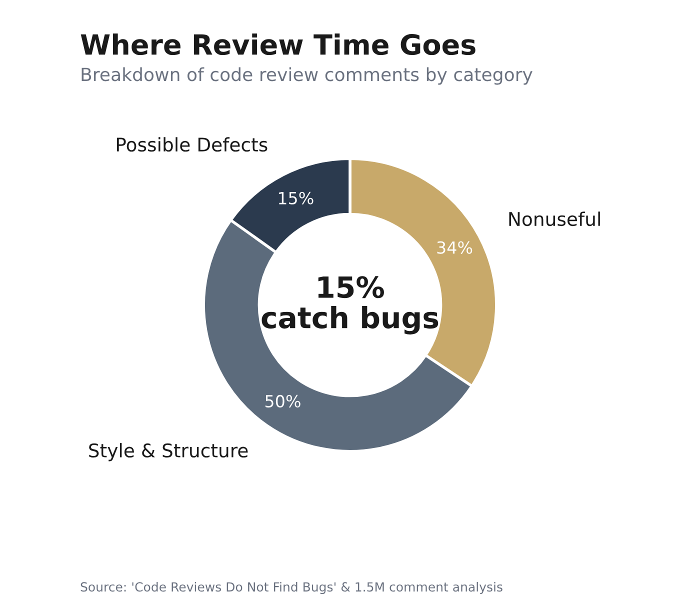  Describe the element at coordinates (307, 76) in the screenshot. I see `chart-subtitle: Breakdown of code review comments by category` at that location.